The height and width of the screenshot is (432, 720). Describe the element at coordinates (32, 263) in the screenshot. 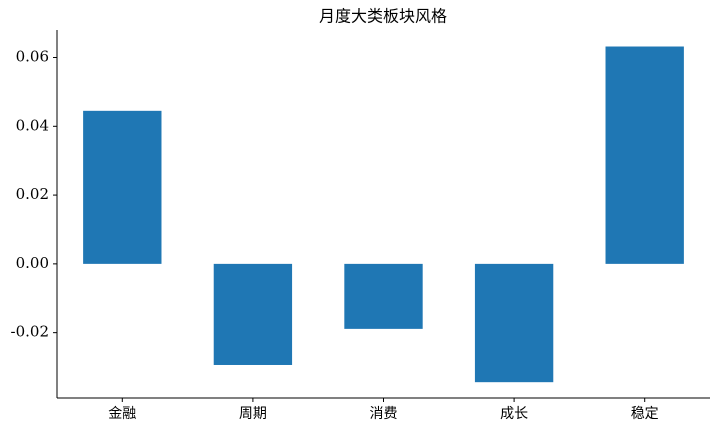

I see `y-tick-label: 0.00` at that location.